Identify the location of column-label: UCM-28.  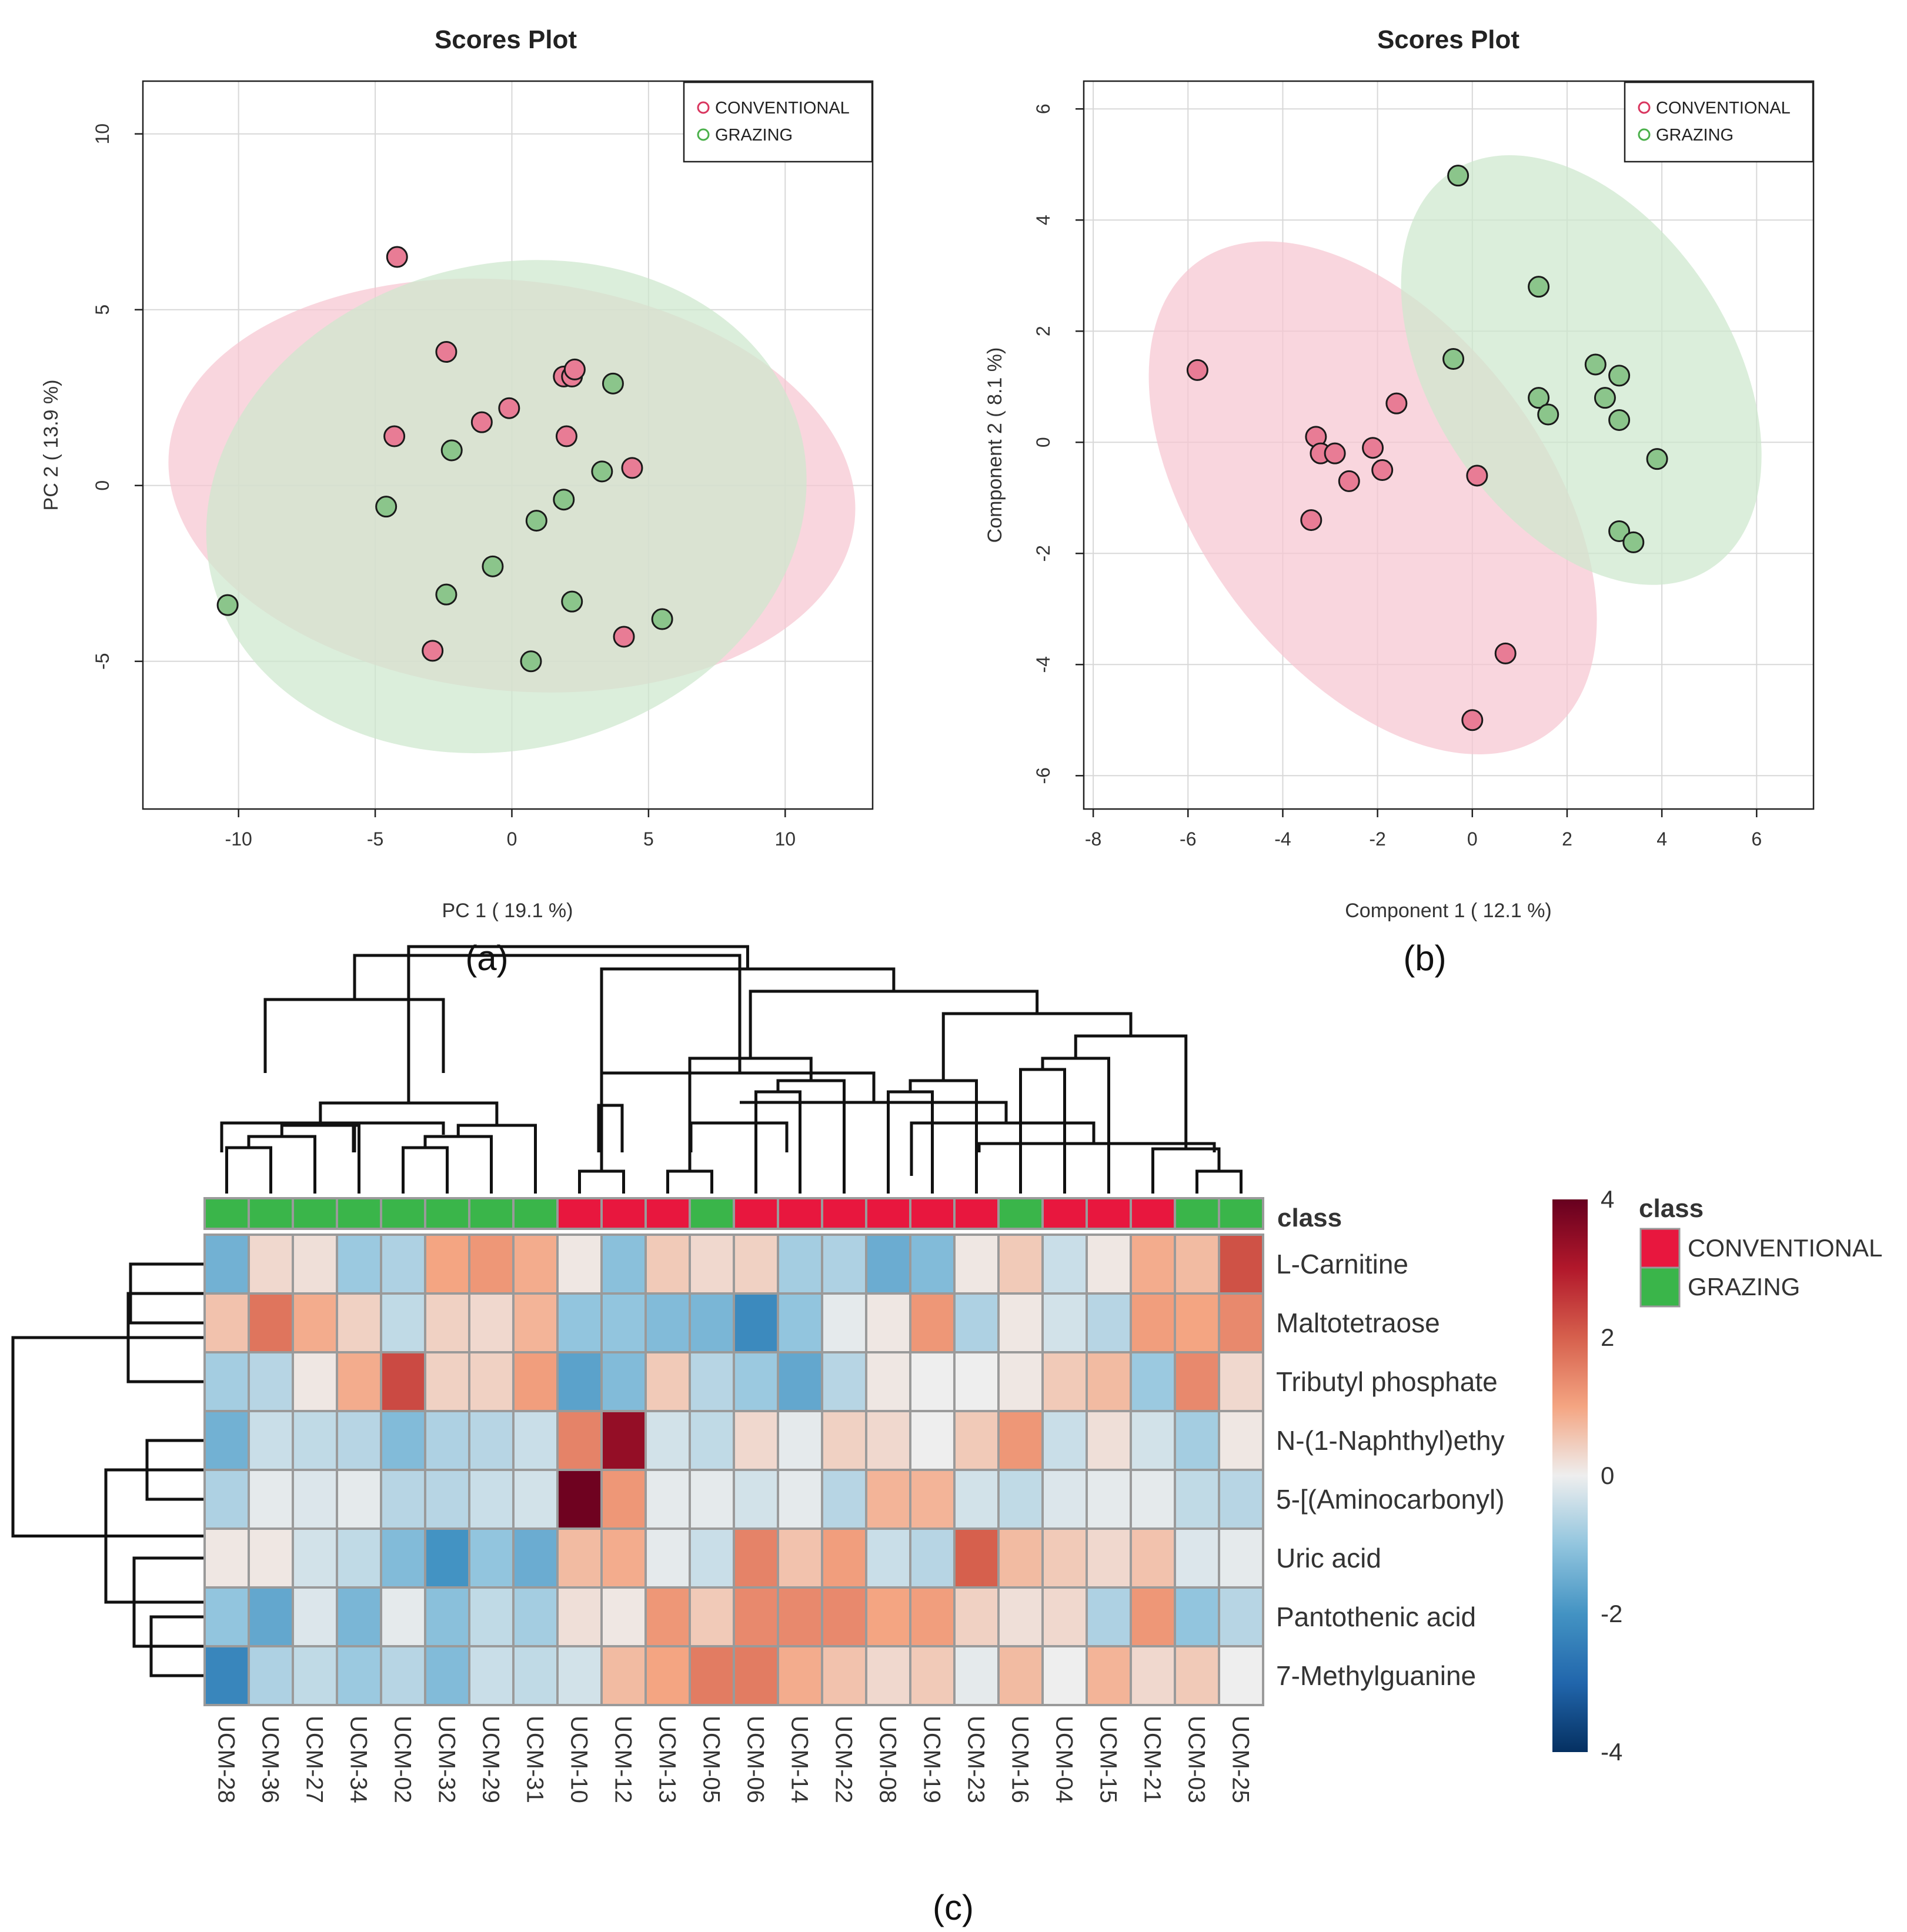
(226, 1759).